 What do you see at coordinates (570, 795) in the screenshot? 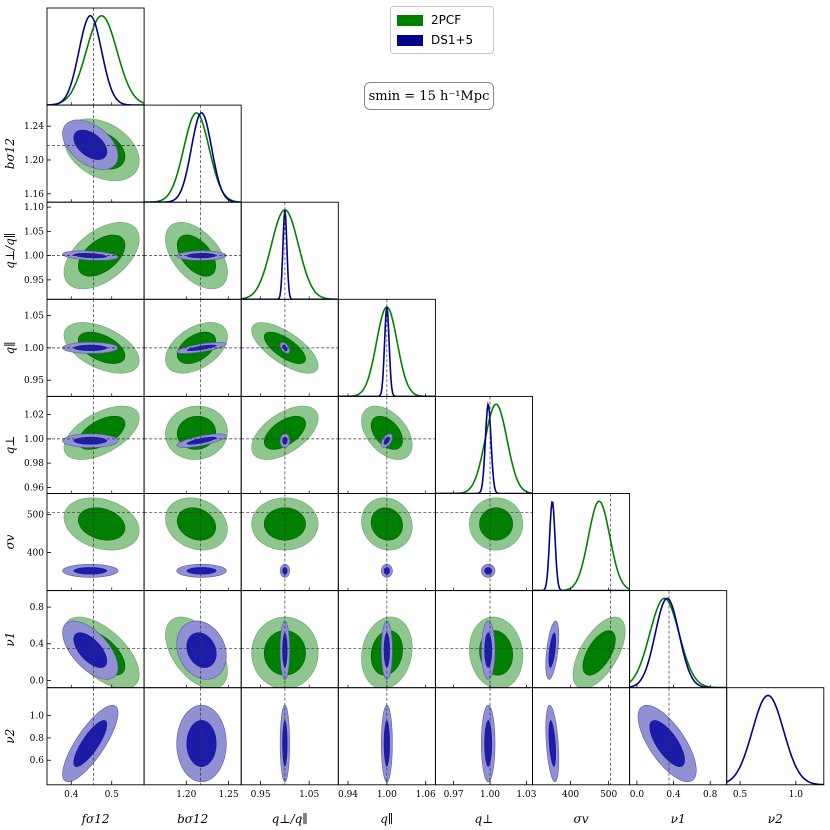
I see `x-tick-label: 400` at bounding box center [570, 795].